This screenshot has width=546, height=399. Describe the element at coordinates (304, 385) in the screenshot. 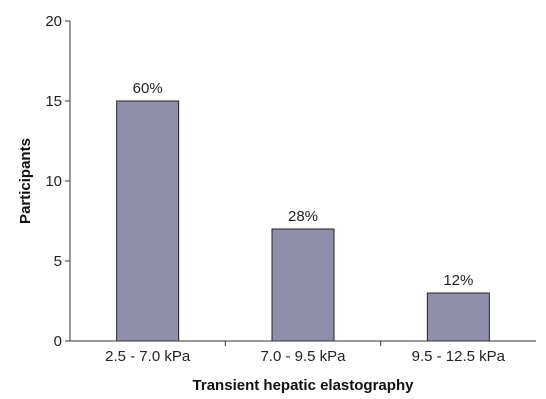

I see `x-axis-title: Transient hepatic elastography` at that location.